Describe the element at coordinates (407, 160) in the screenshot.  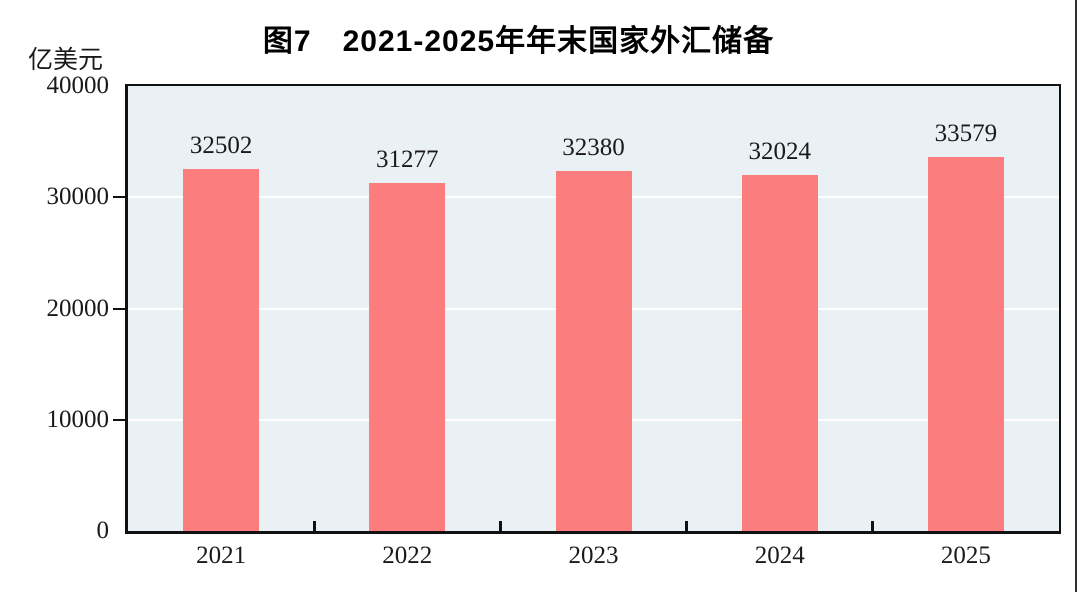
I see `bar-value-label: 31277` at that location.